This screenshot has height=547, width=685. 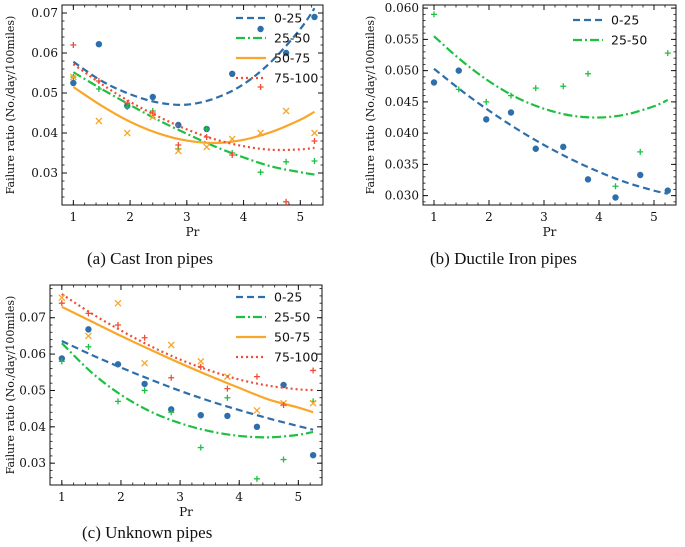 I want to click on y-tick-label: 0.05, so click(x=44, y=93).